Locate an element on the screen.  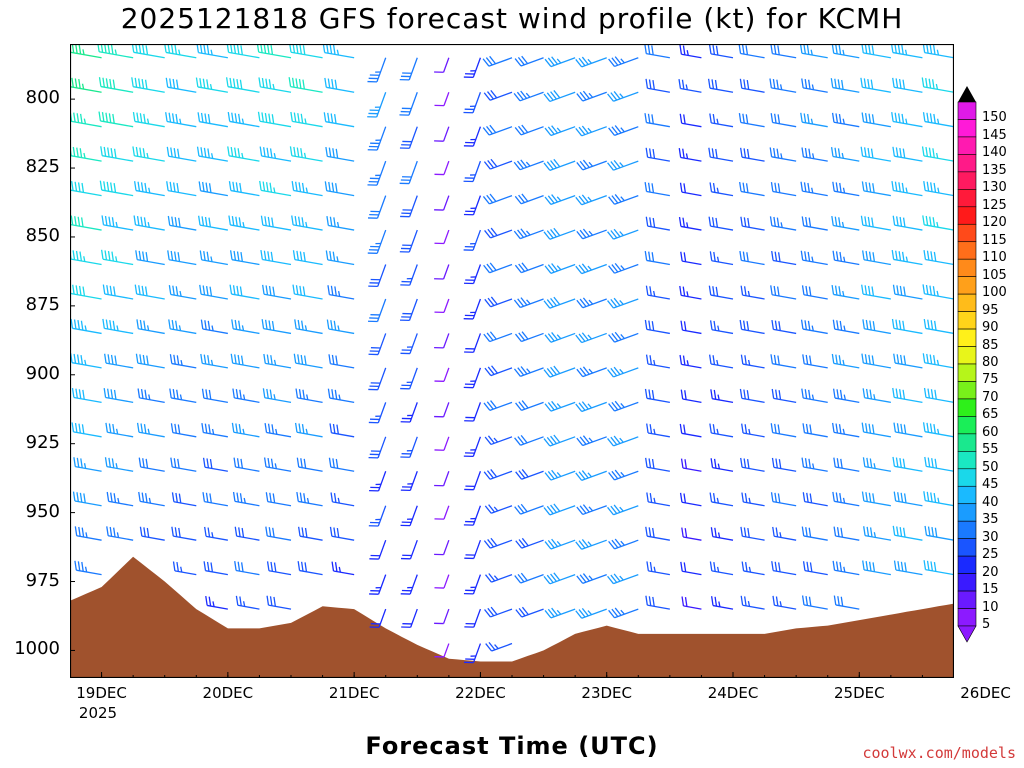
colorbar-label: 105 is located at coordinates (994, 275).